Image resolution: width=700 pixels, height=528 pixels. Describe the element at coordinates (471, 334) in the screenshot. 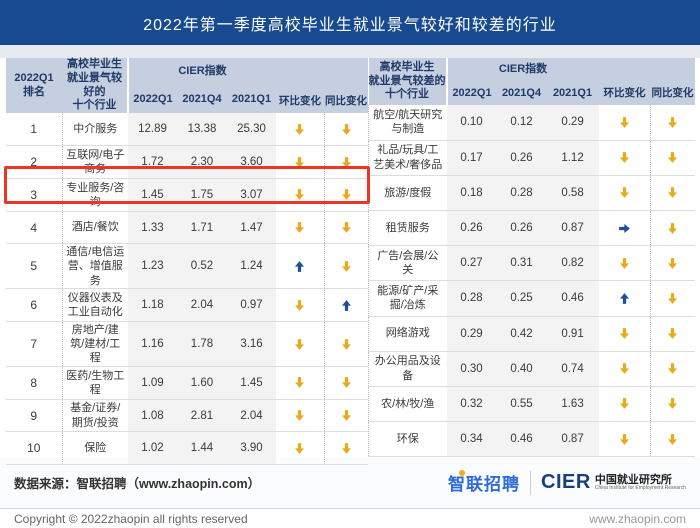

I see `cier-value-cell: 0.29` at that location.